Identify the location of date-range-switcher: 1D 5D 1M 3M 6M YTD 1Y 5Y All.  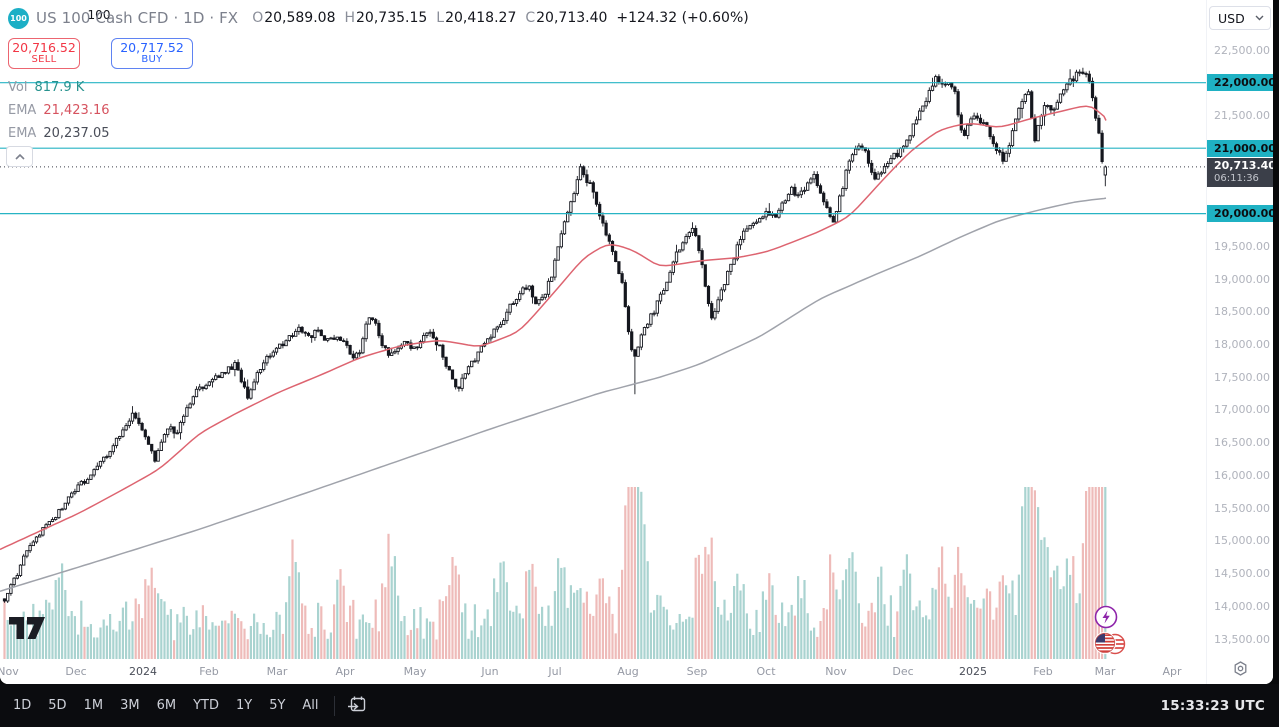
(167, 705).